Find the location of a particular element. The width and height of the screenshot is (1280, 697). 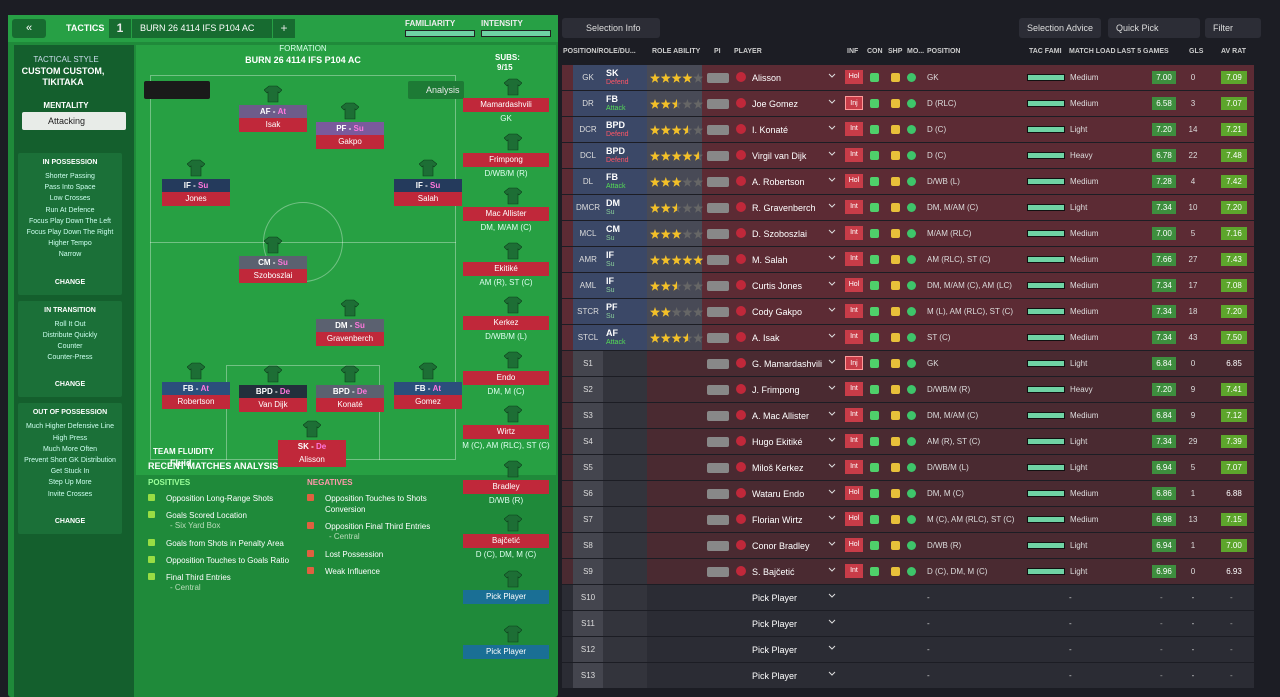

selection-info-button: Selection Info is located at coordinates (611, 28).